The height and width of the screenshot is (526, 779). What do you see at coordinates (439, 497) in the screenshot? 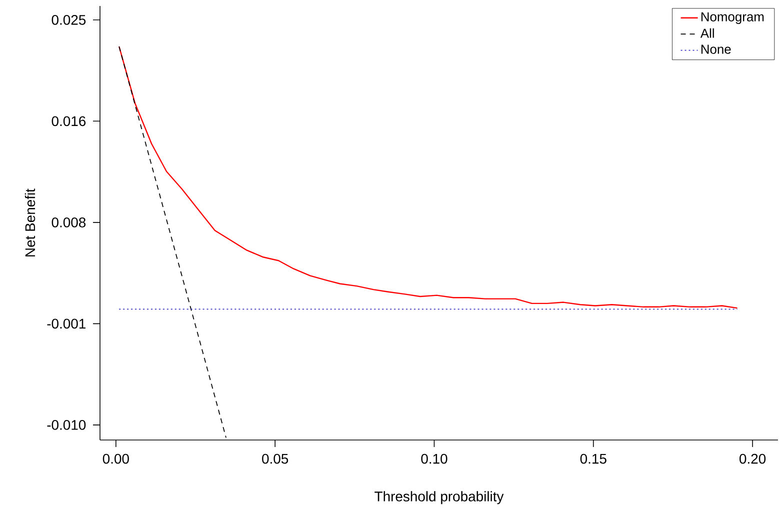
I see `x-axis-title: Threshold probability` at bounding box center [439, 497].